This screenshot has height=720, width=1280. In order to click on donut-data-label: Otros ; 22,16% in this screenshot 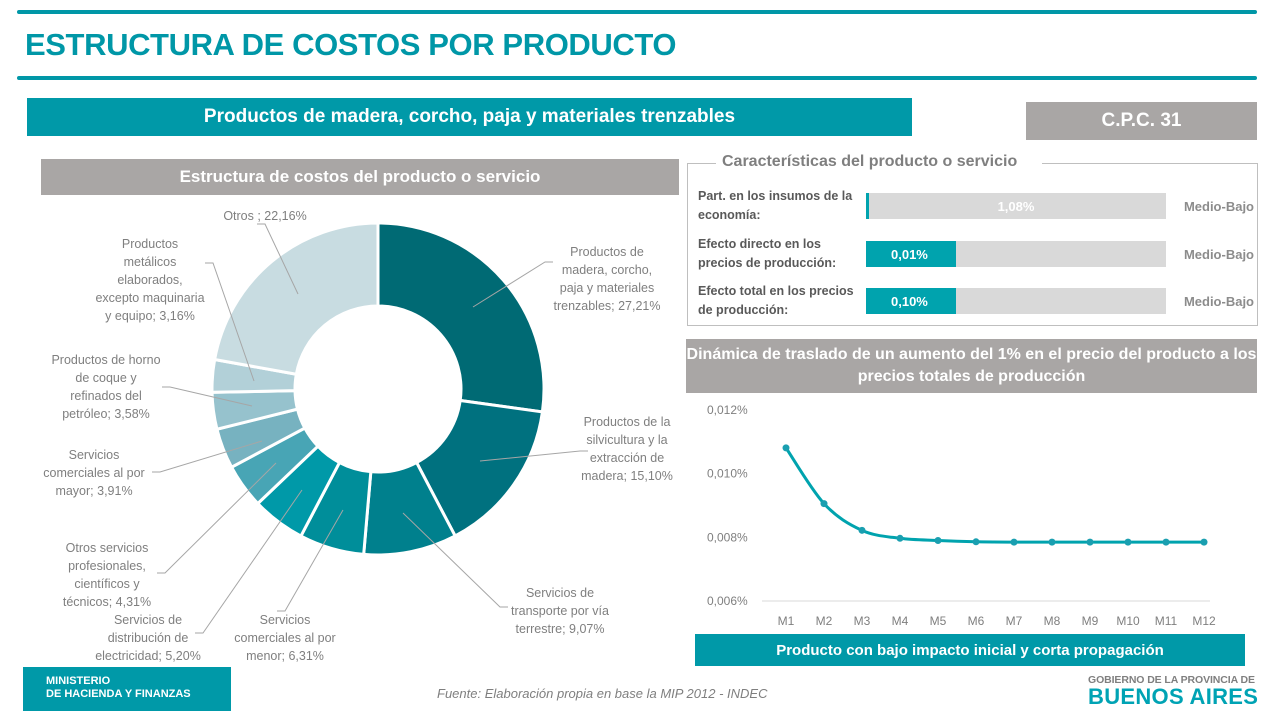, I will do `click(265, 216)`.